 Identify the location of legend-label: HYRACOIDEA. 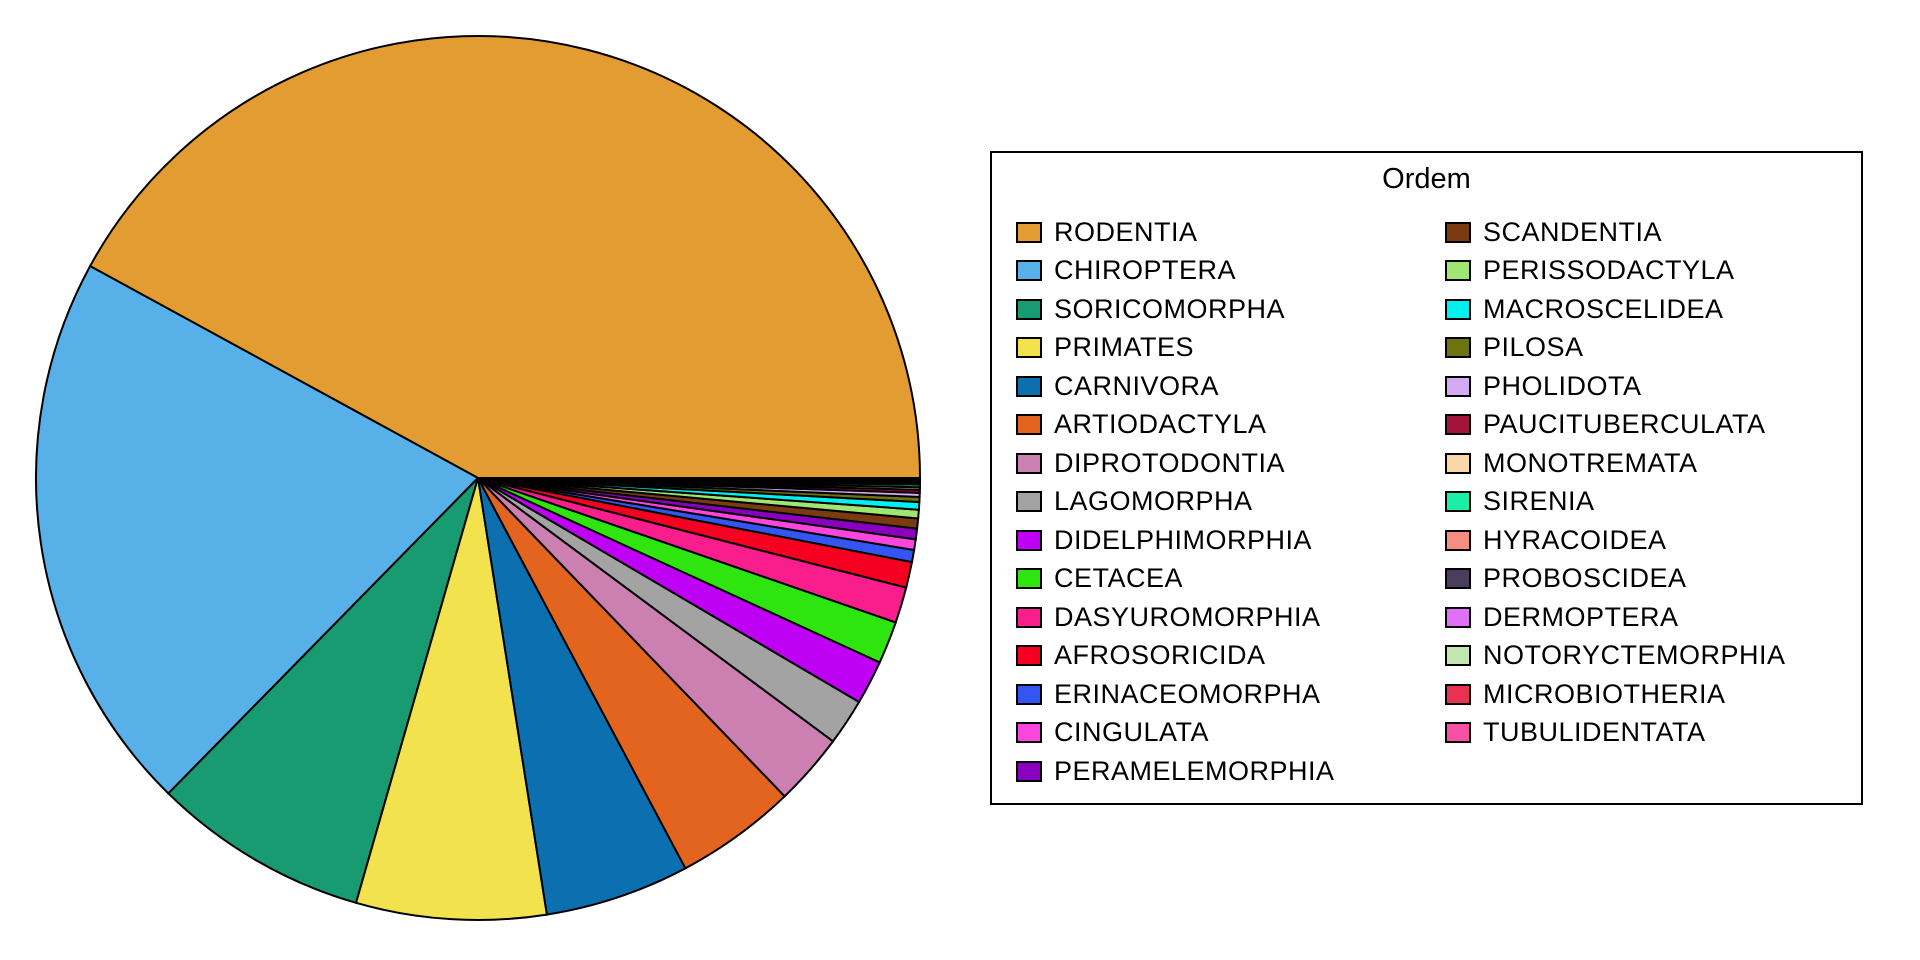
(1575, 539).